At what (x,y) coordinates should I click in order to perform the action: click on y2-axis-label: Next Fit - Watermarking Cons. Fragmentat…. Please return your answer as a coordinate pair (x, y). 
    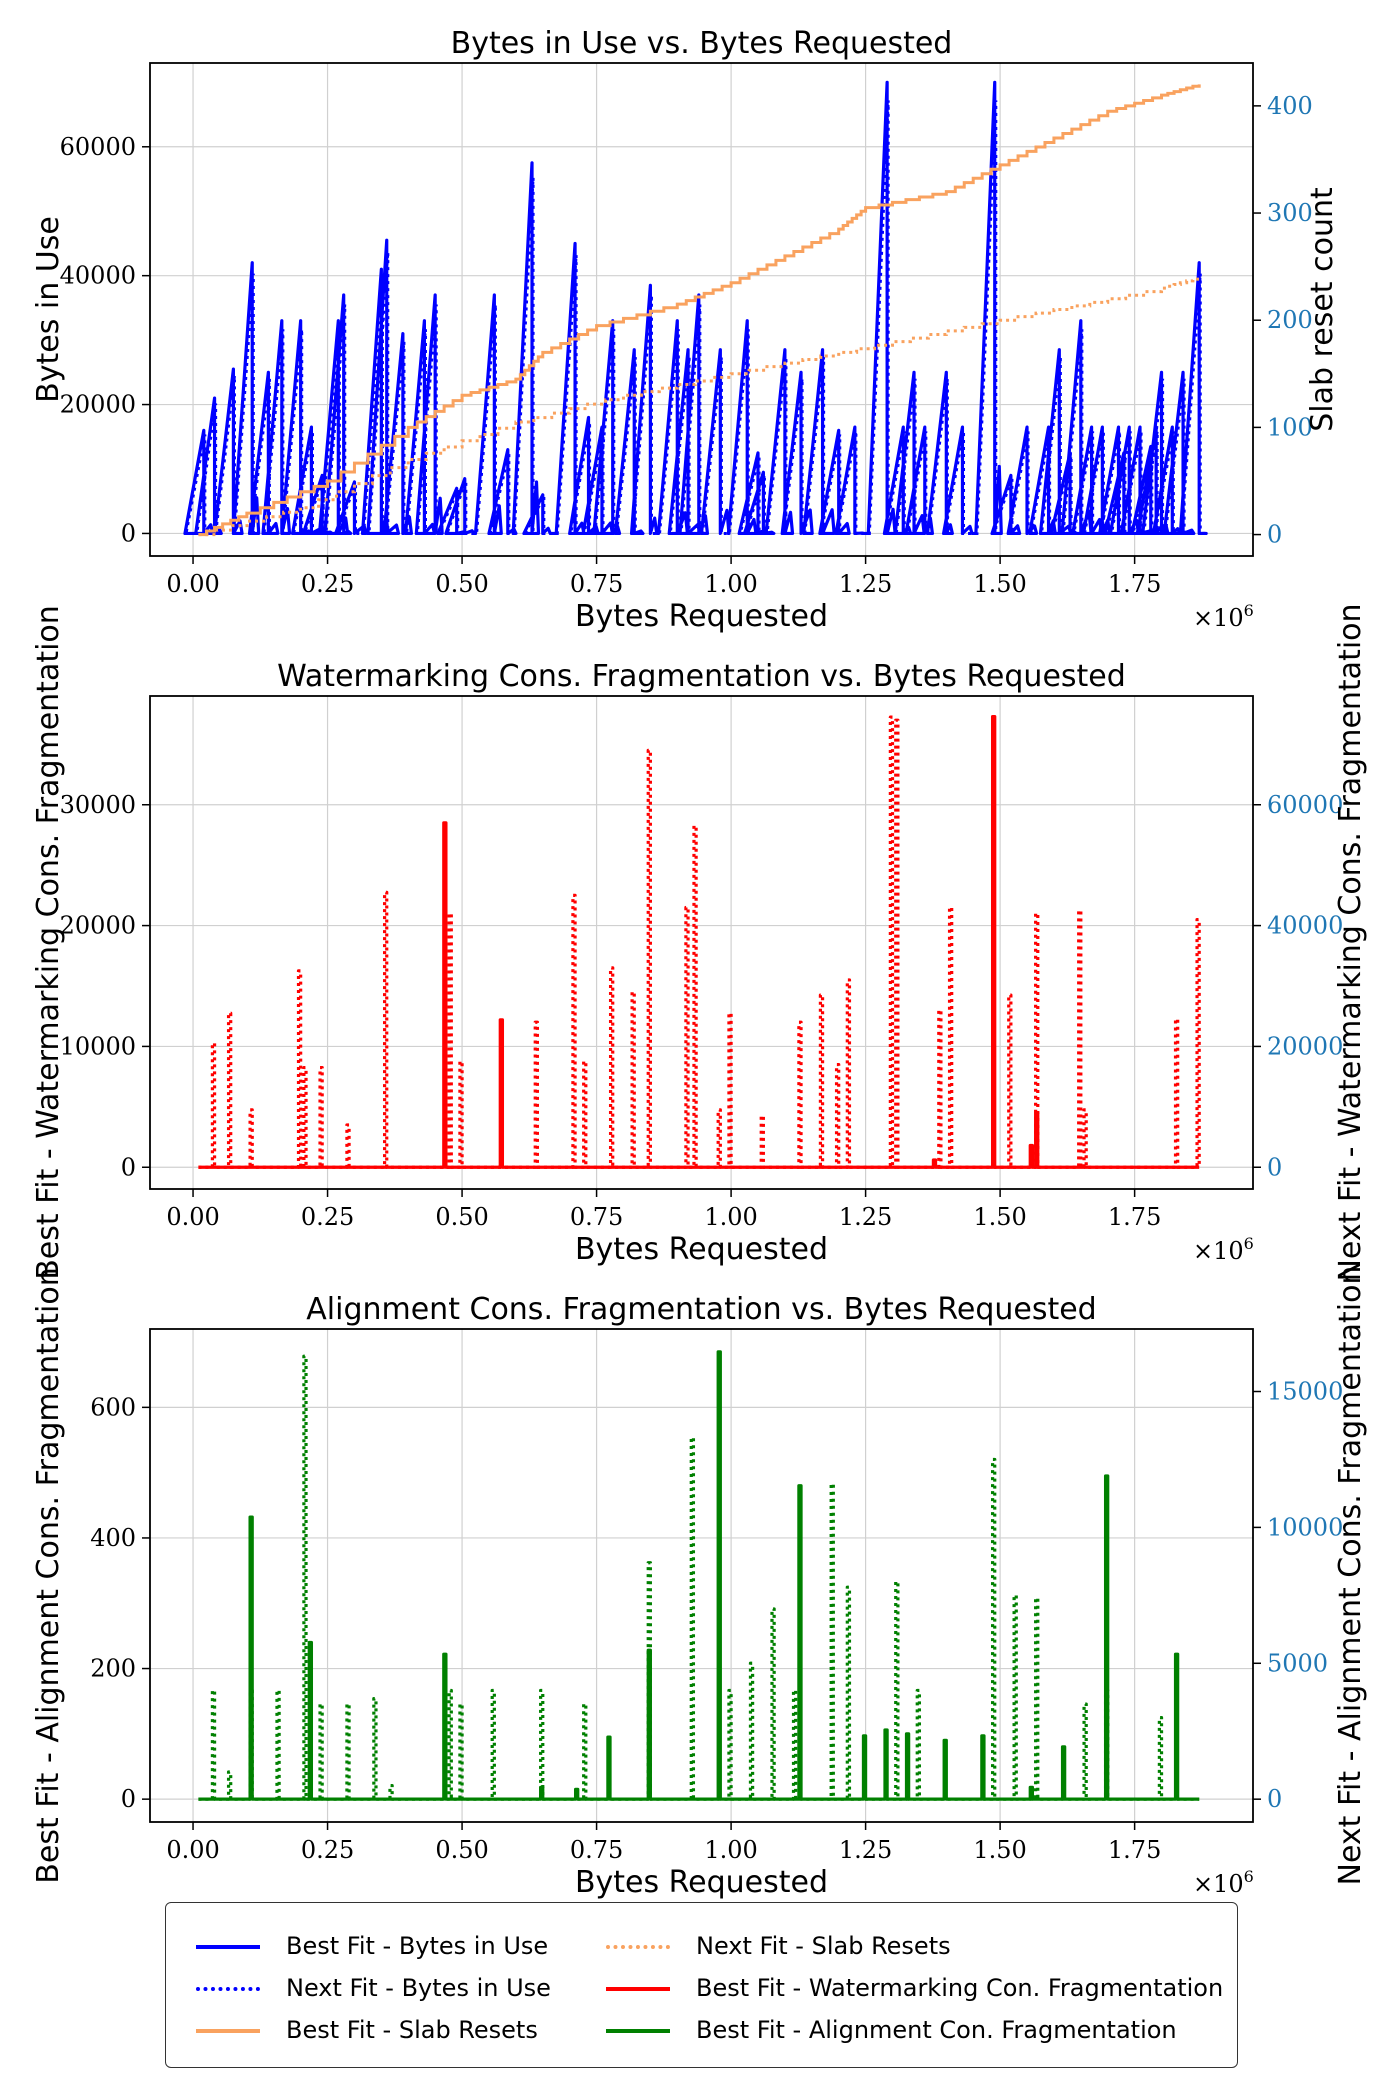
    Looking at the image, I should click on (1350, 942).